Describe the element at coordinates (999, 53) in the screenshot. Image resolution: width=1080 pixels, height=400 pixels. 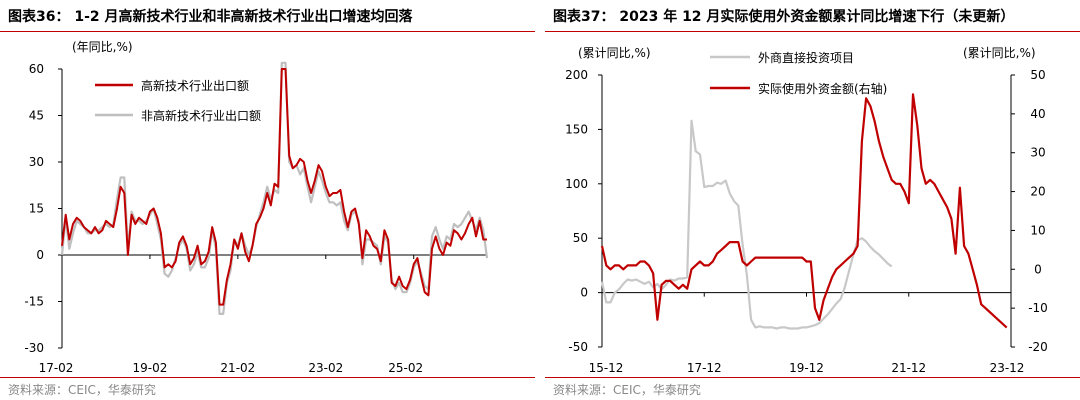
I see `y-right-axis-label: (累计同比,%)` at that location.